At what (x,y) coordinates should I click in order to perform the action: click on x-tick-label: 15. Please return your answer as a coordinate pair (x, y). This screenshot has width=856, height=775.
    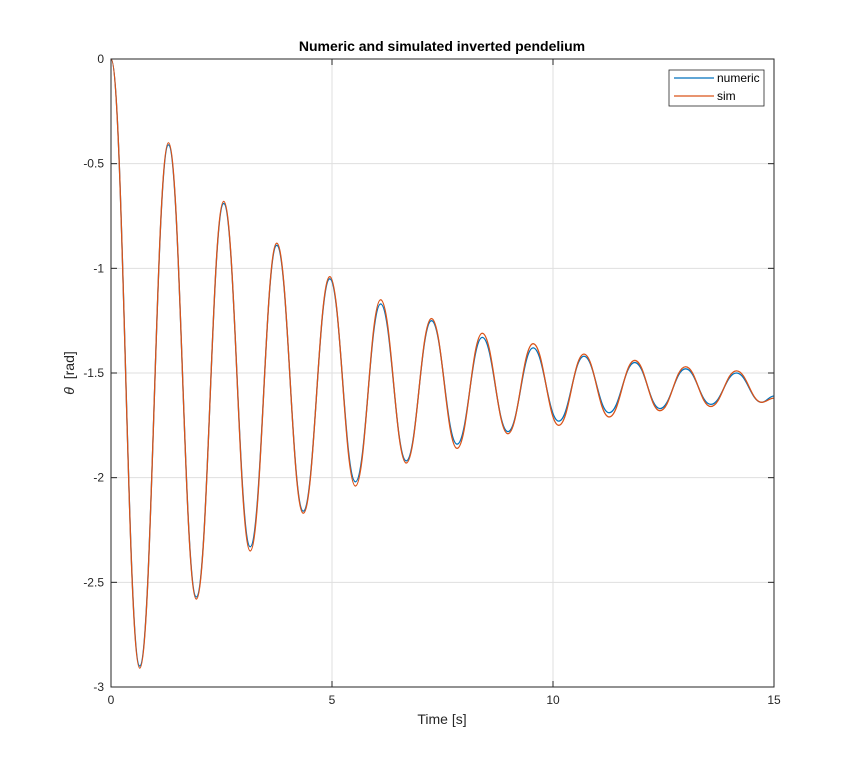
    Looking at the image, I should click on (774, 700).